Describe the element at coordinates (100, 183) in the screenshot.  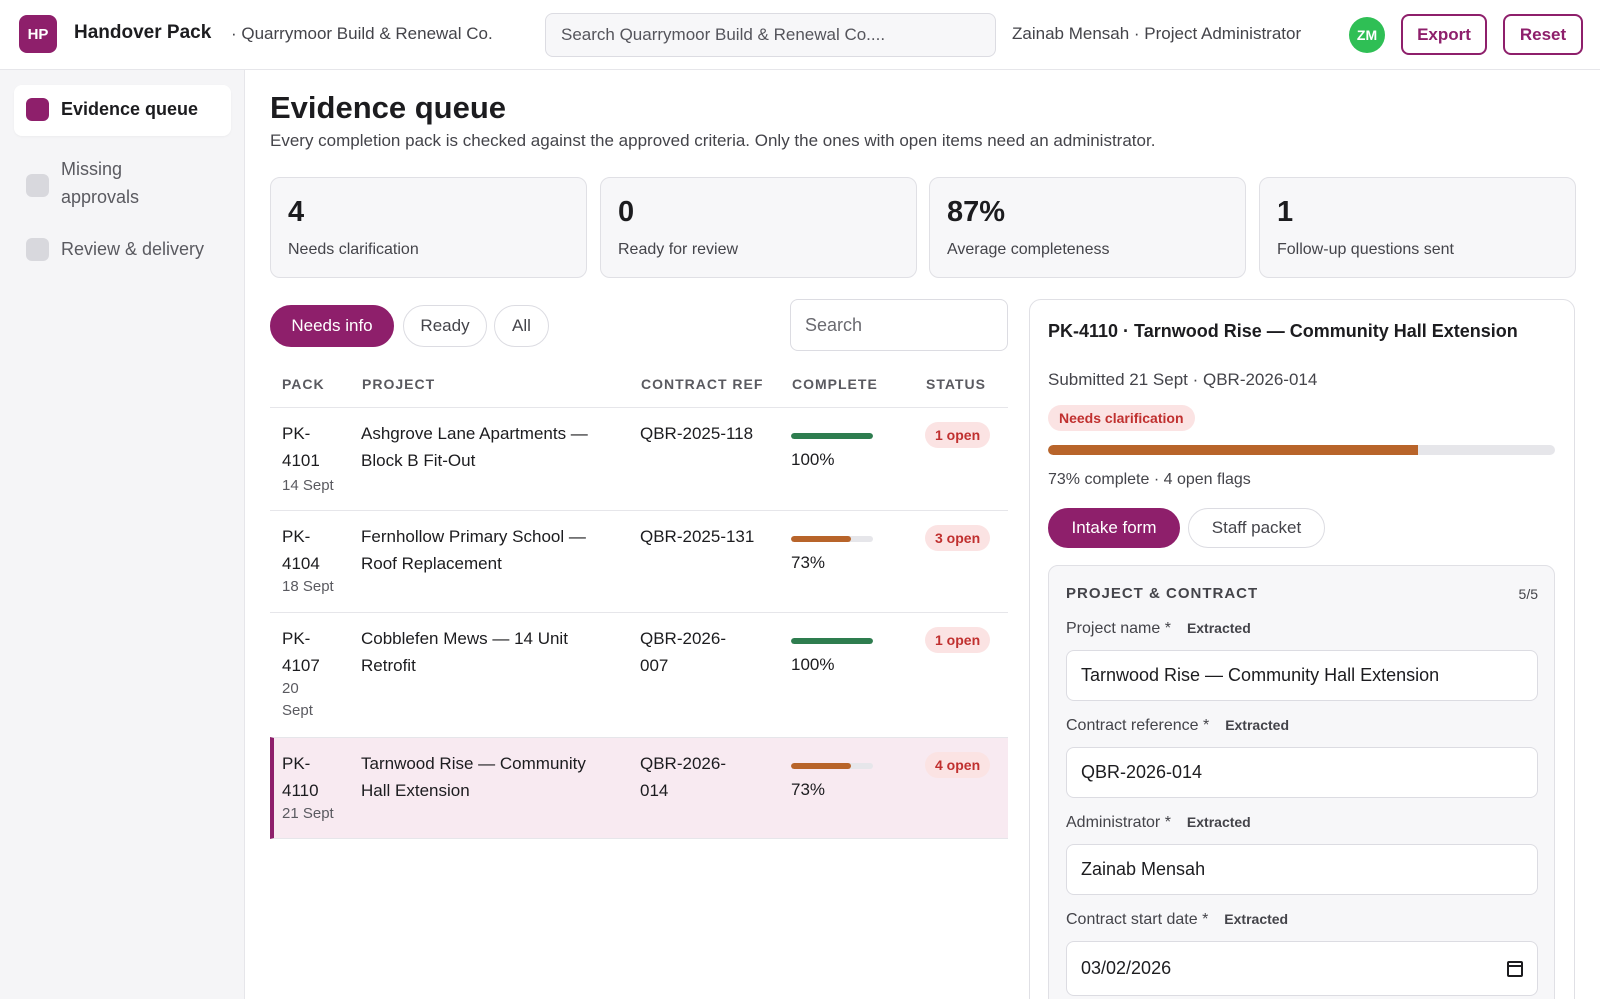
I see `sidebar-item-label: Missing approvals` at that location.